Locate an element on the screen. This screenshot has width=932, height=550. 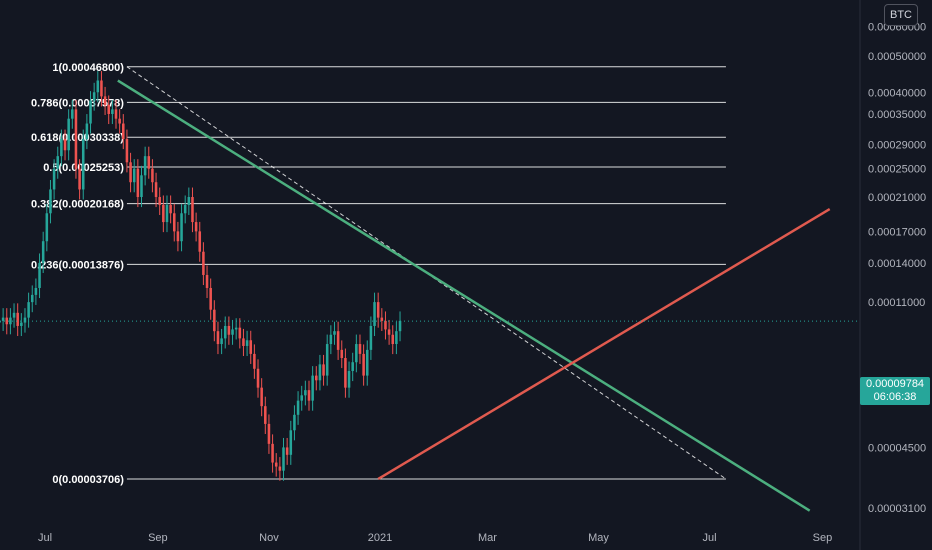
price-tick-label: 0.00040000 is located at coordinates (897, 93).